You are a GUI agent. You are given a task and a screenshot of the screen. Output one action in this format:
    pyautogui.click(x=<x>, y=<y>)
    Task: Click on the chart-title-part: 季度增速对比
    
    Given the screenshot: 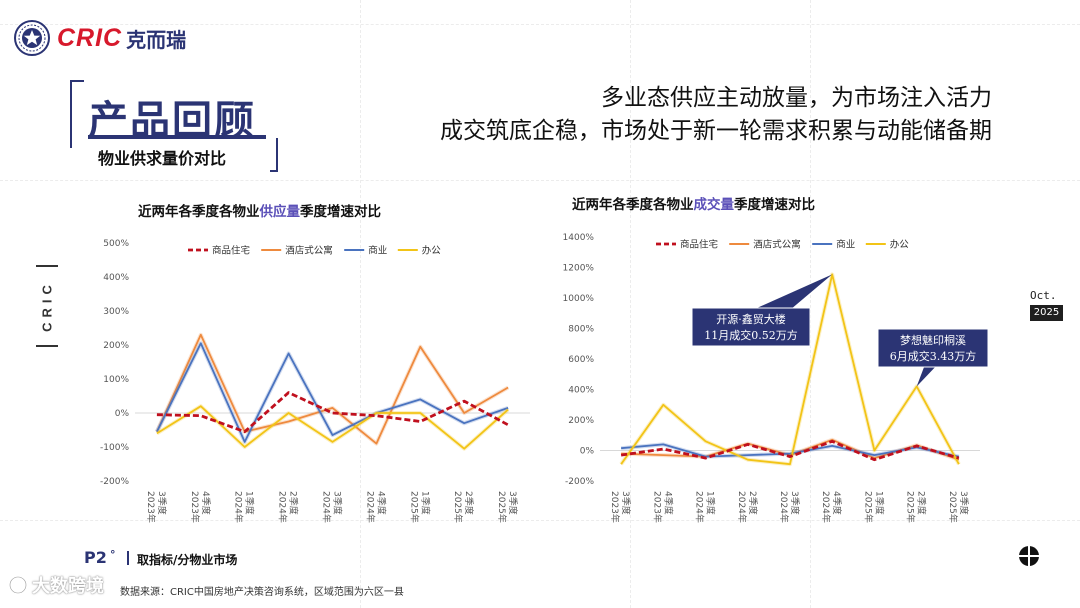 What is the action you would take?
    pyautogui.click(x=774, y=205)
    